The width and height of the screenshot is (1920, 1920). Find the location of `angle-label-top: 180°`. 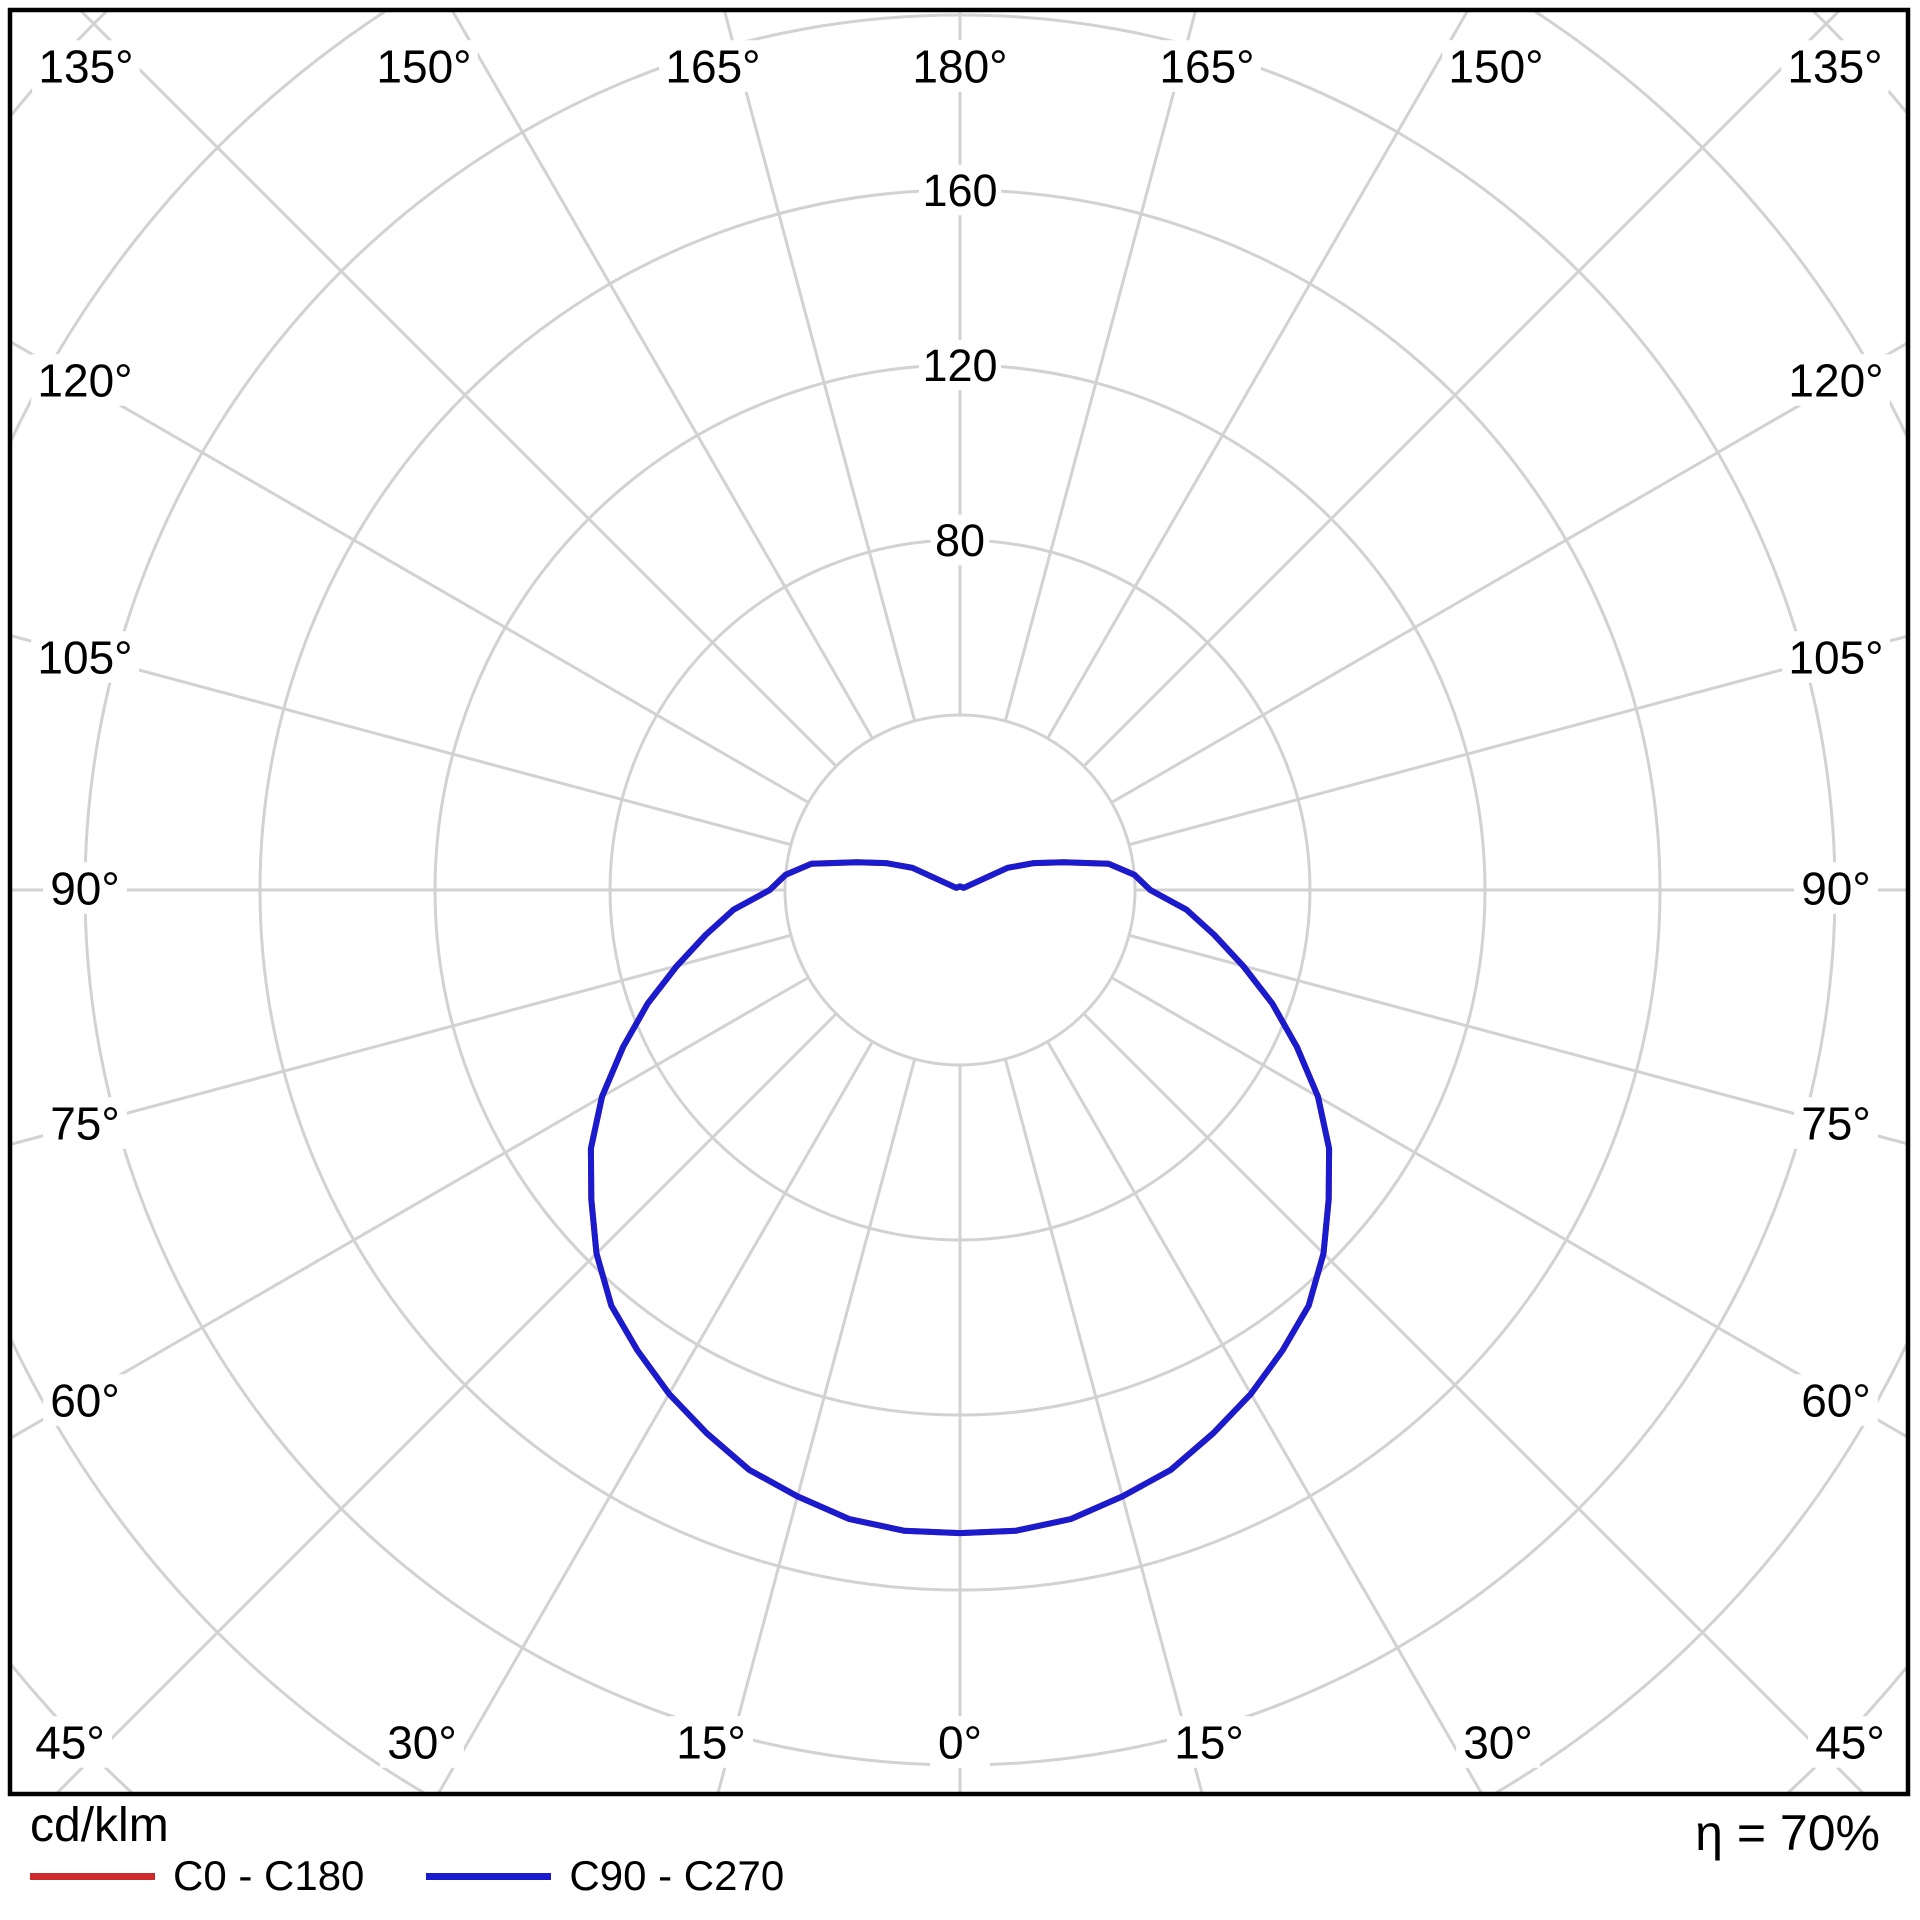

angle-label-top: 180° is located at coordinates (959, 67).